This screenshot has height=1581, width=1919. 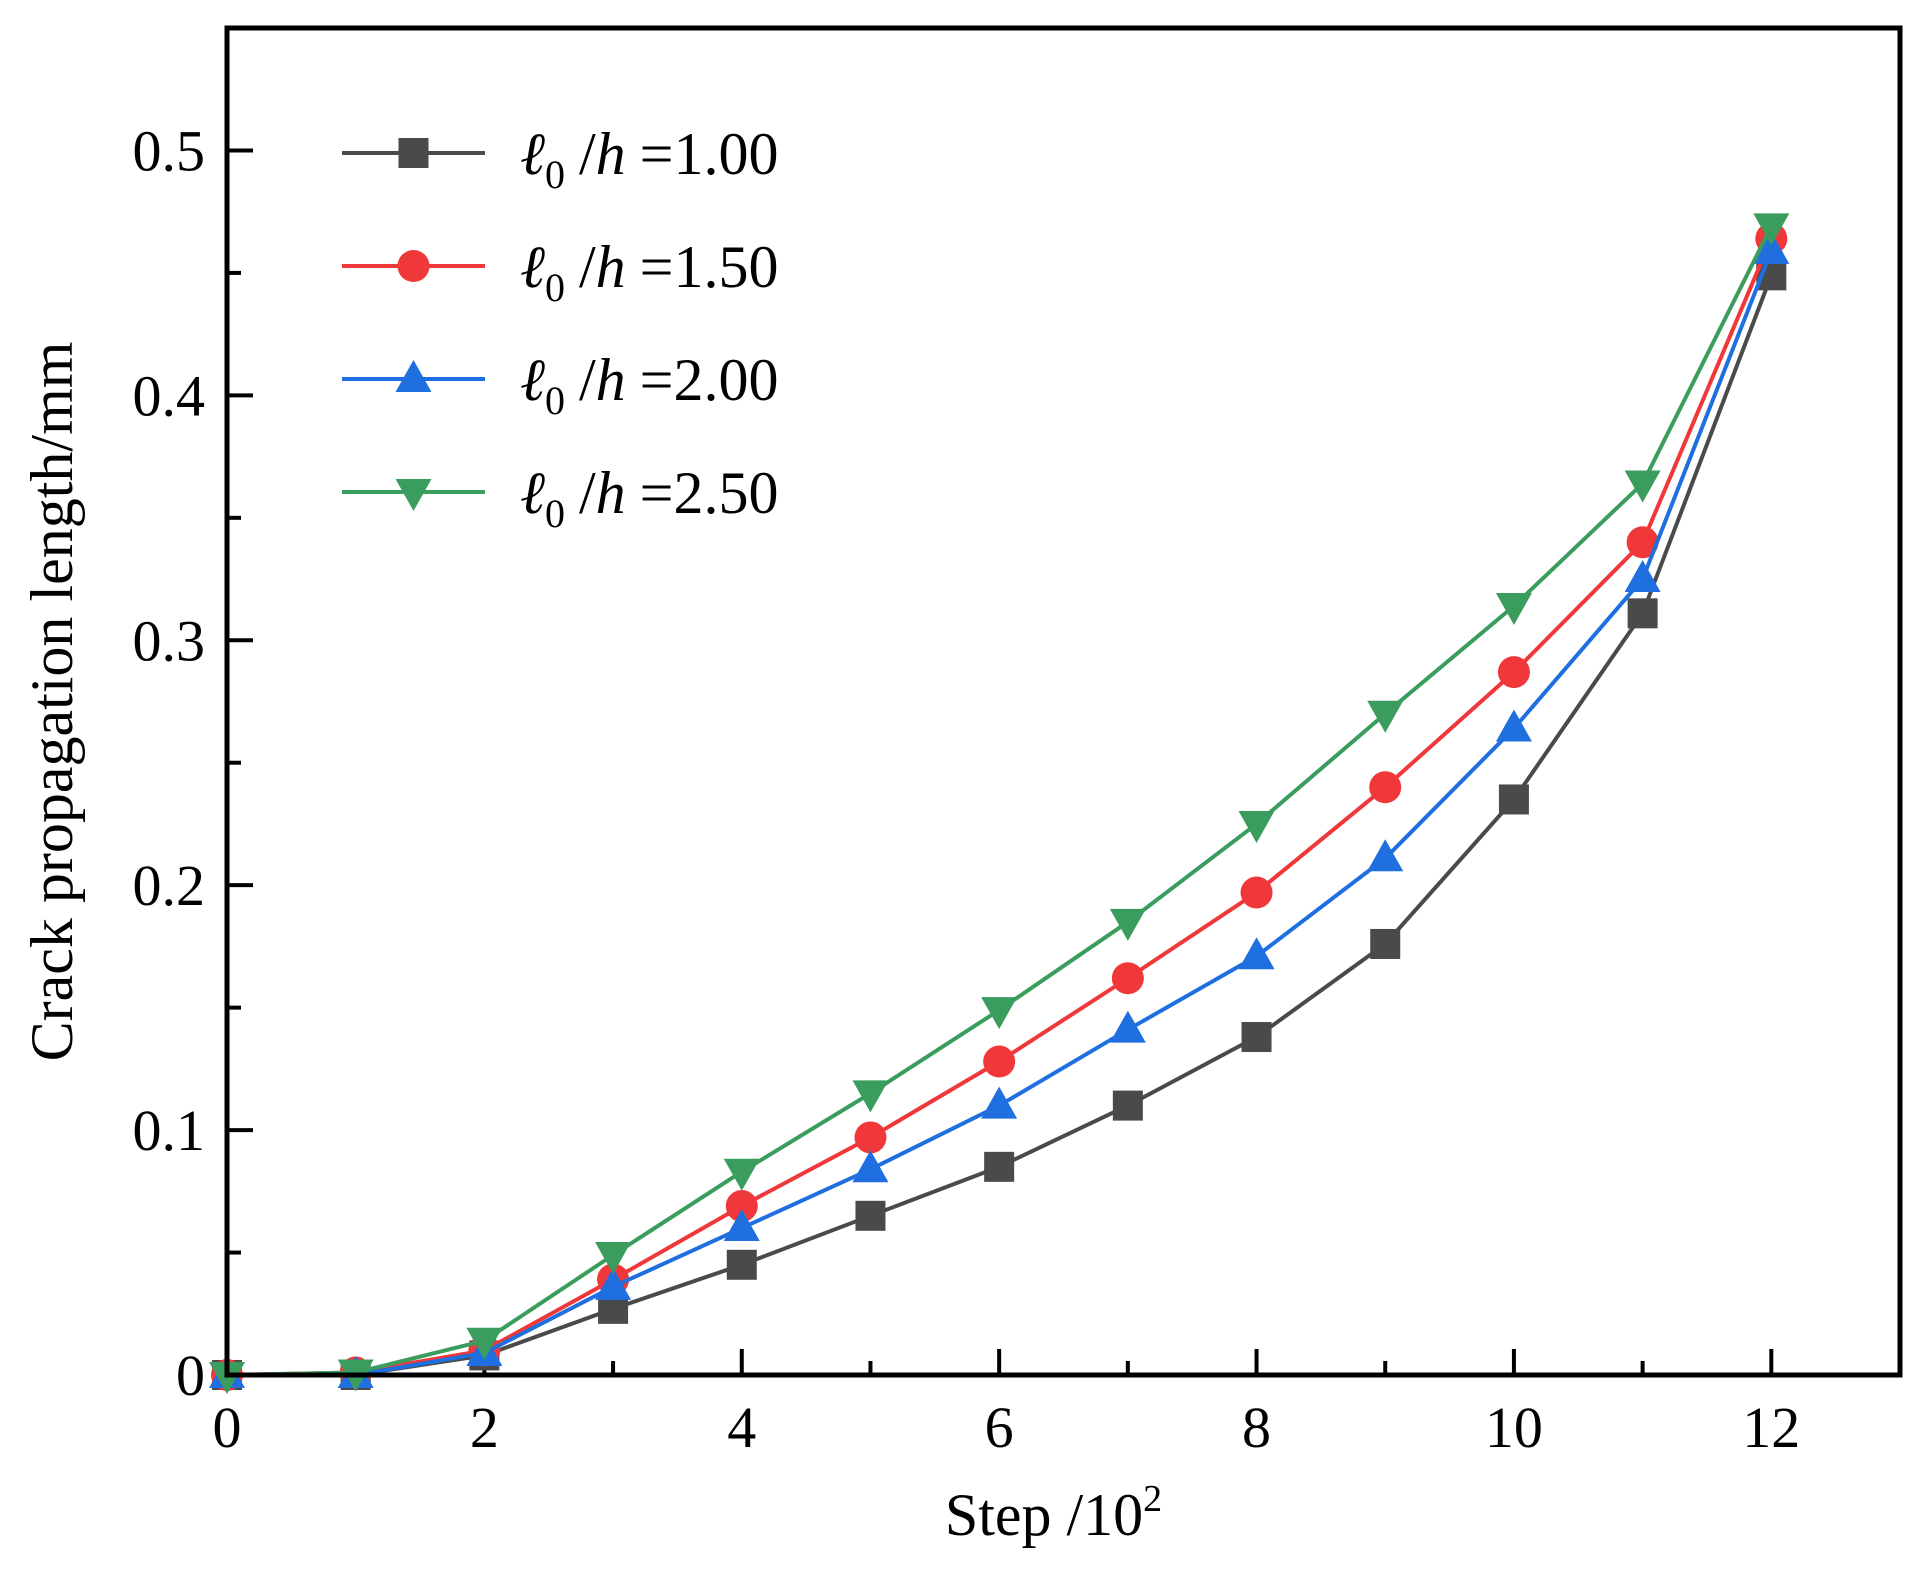 I want to click on x-axis-title: Step /102, so click(x=1053, y=1513).